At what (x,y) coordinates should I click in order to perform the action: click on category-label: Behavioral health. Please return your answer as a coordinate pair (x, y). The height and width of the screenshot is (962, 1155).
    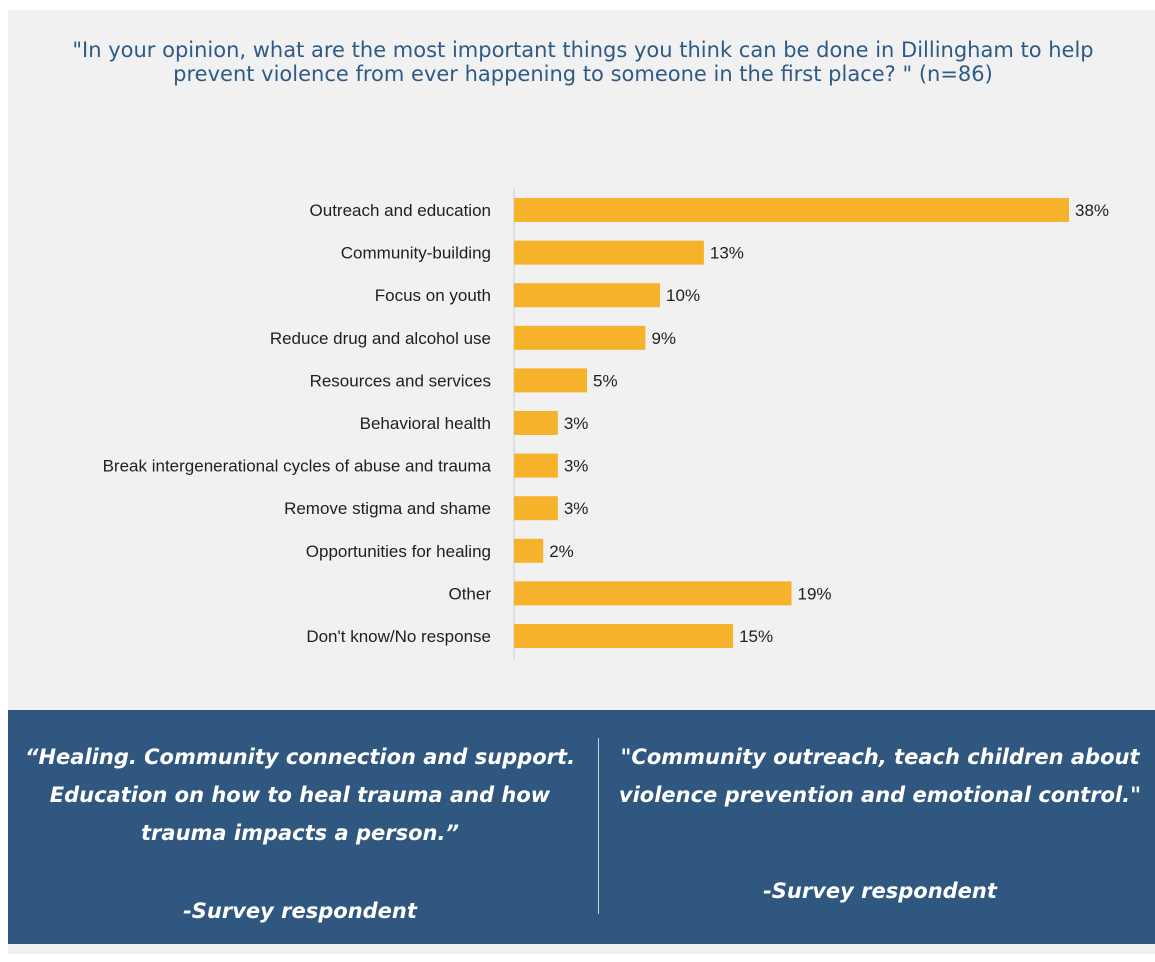
    Looking at the image, I should click on (425, 423).